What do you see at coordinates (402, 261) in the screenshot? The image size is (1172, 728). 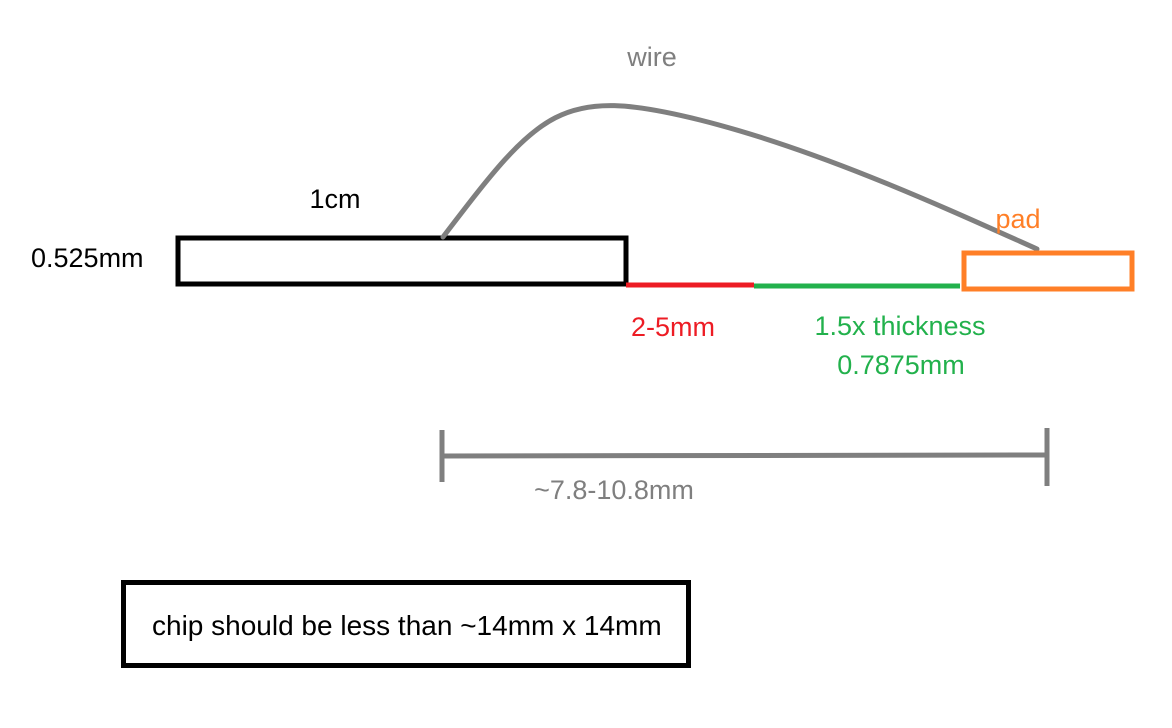 I see `chip-rect` at bounding box center [402, 261].